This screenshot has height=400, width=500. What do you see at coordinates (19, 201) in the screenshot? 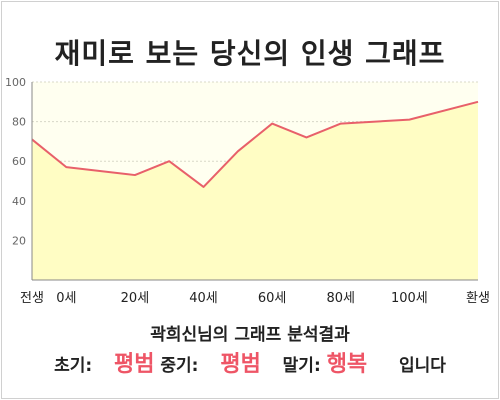
I see `y-tick-label: 40` at bounding box center [19, 201].